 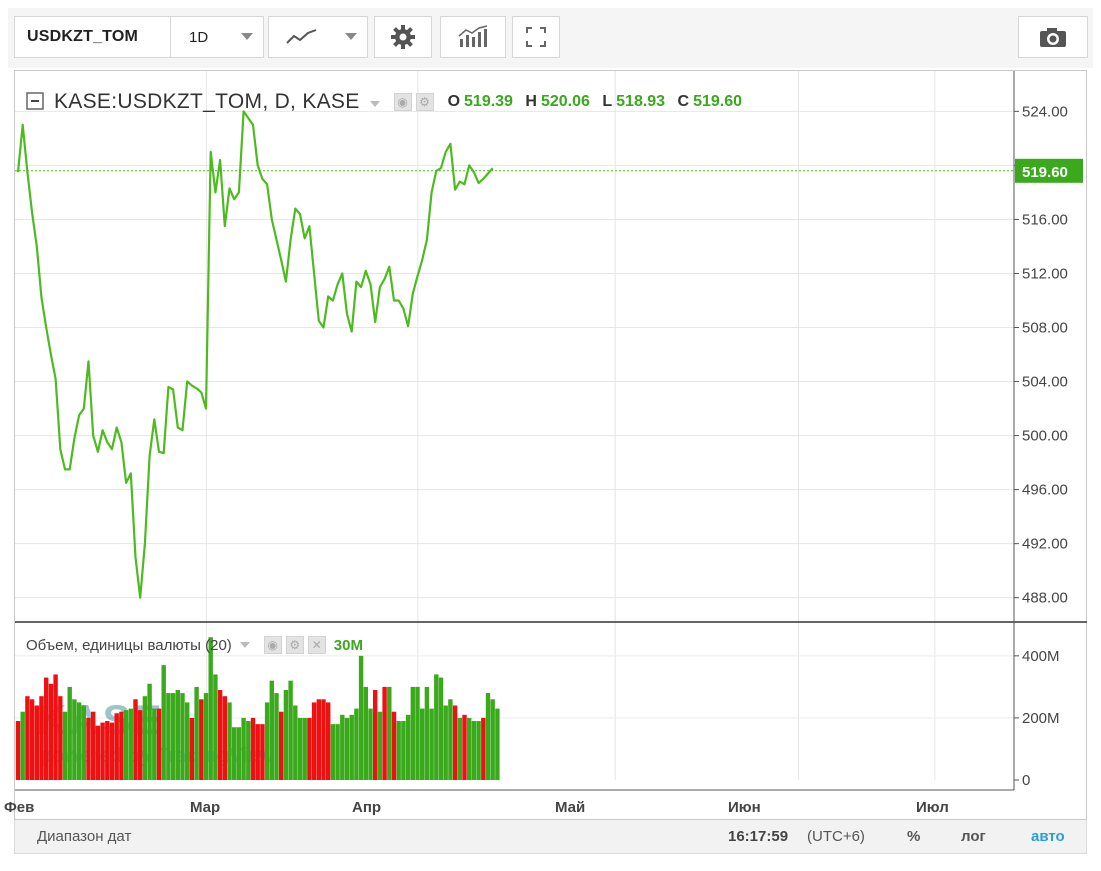 I want to click on indicators-button, so click(x=473, y=37).